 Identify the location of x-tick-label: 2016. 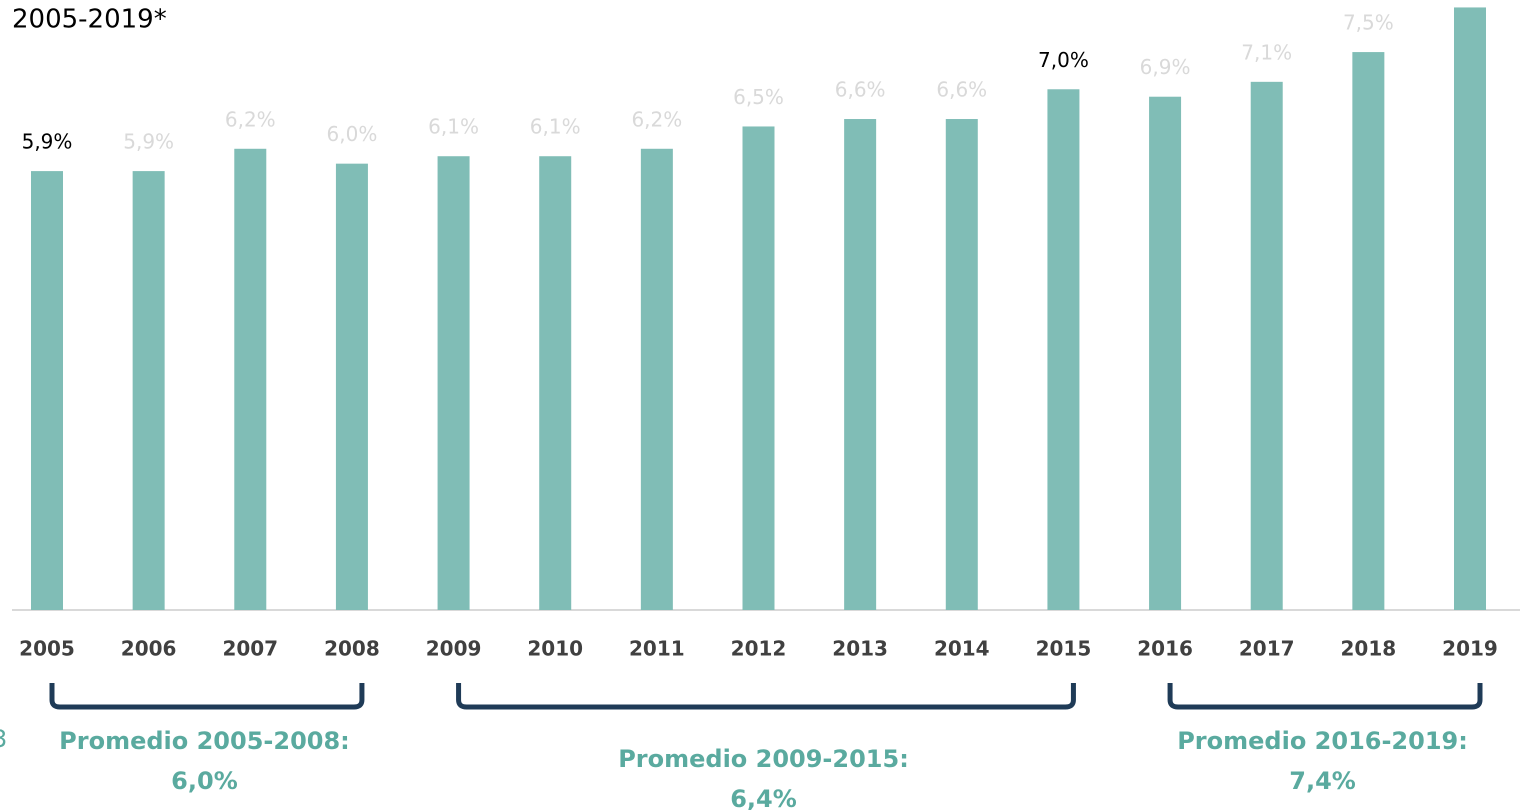
(1165, 649).